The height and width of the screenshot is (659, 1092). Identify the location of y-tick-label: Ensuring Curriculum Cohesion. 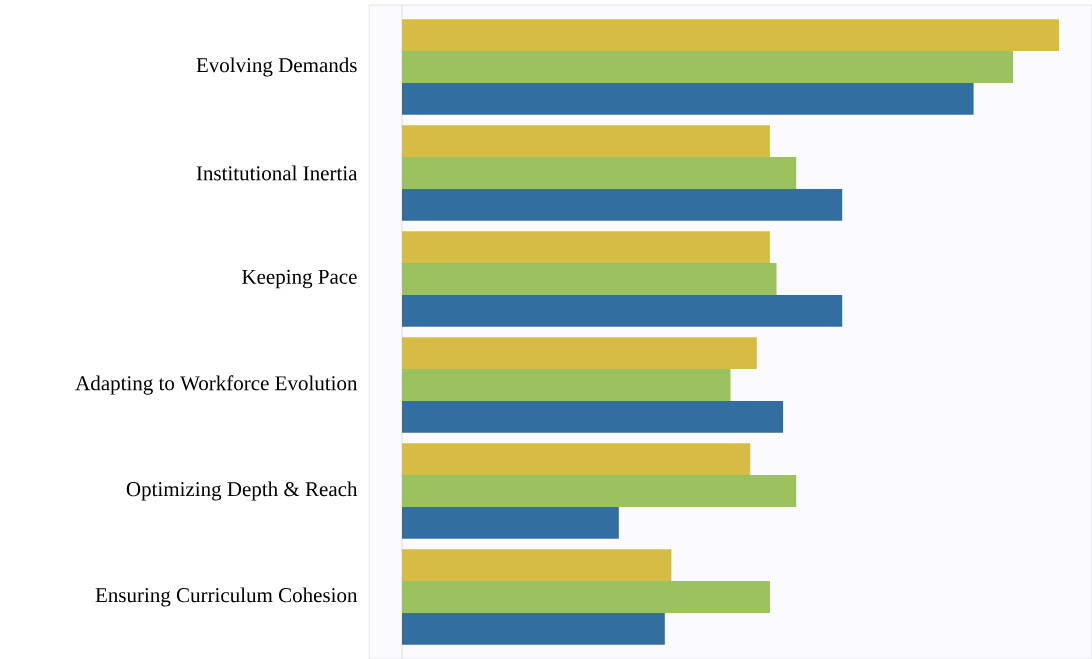
(226, 597).